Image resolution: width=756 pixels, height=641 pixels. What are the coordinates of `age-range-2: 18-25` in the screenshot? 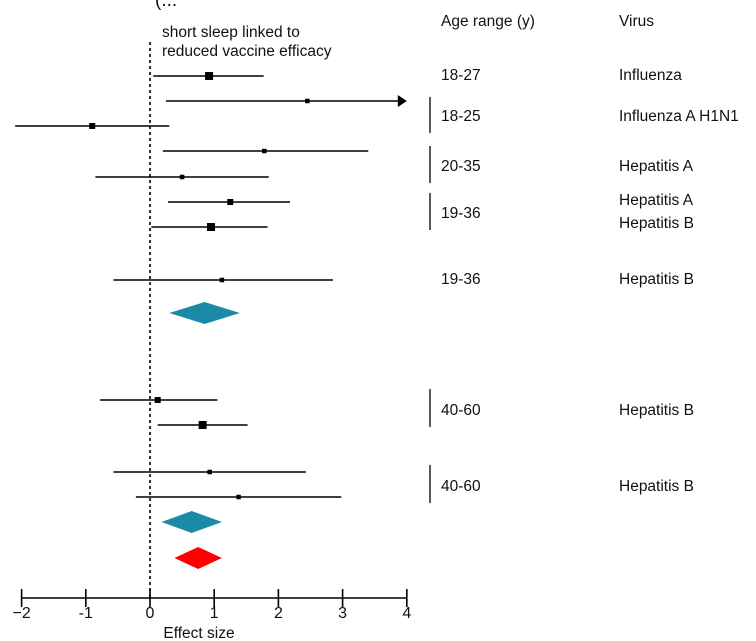 It's located at (461, 116).